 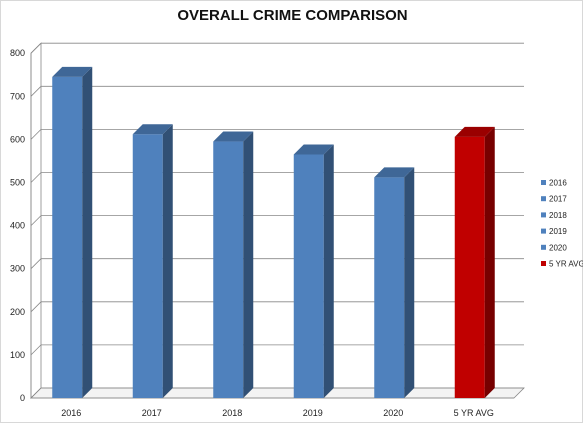 What do you see at coordinates (17, 96) in the screenshot?
I see `y-tick-label: 700` at bounding box center [17, 96].